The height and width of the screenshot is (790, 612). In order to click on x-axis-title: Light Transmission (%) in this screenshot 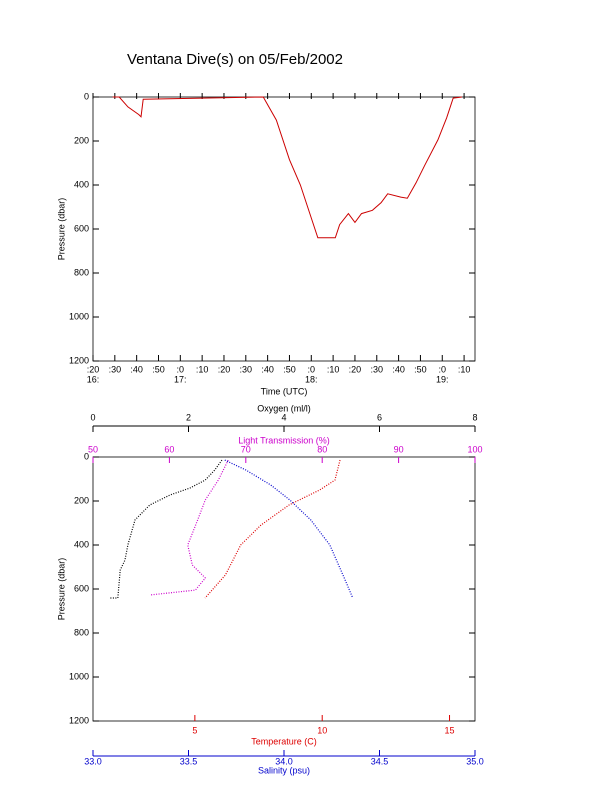, I will do `click(284, 440)`.